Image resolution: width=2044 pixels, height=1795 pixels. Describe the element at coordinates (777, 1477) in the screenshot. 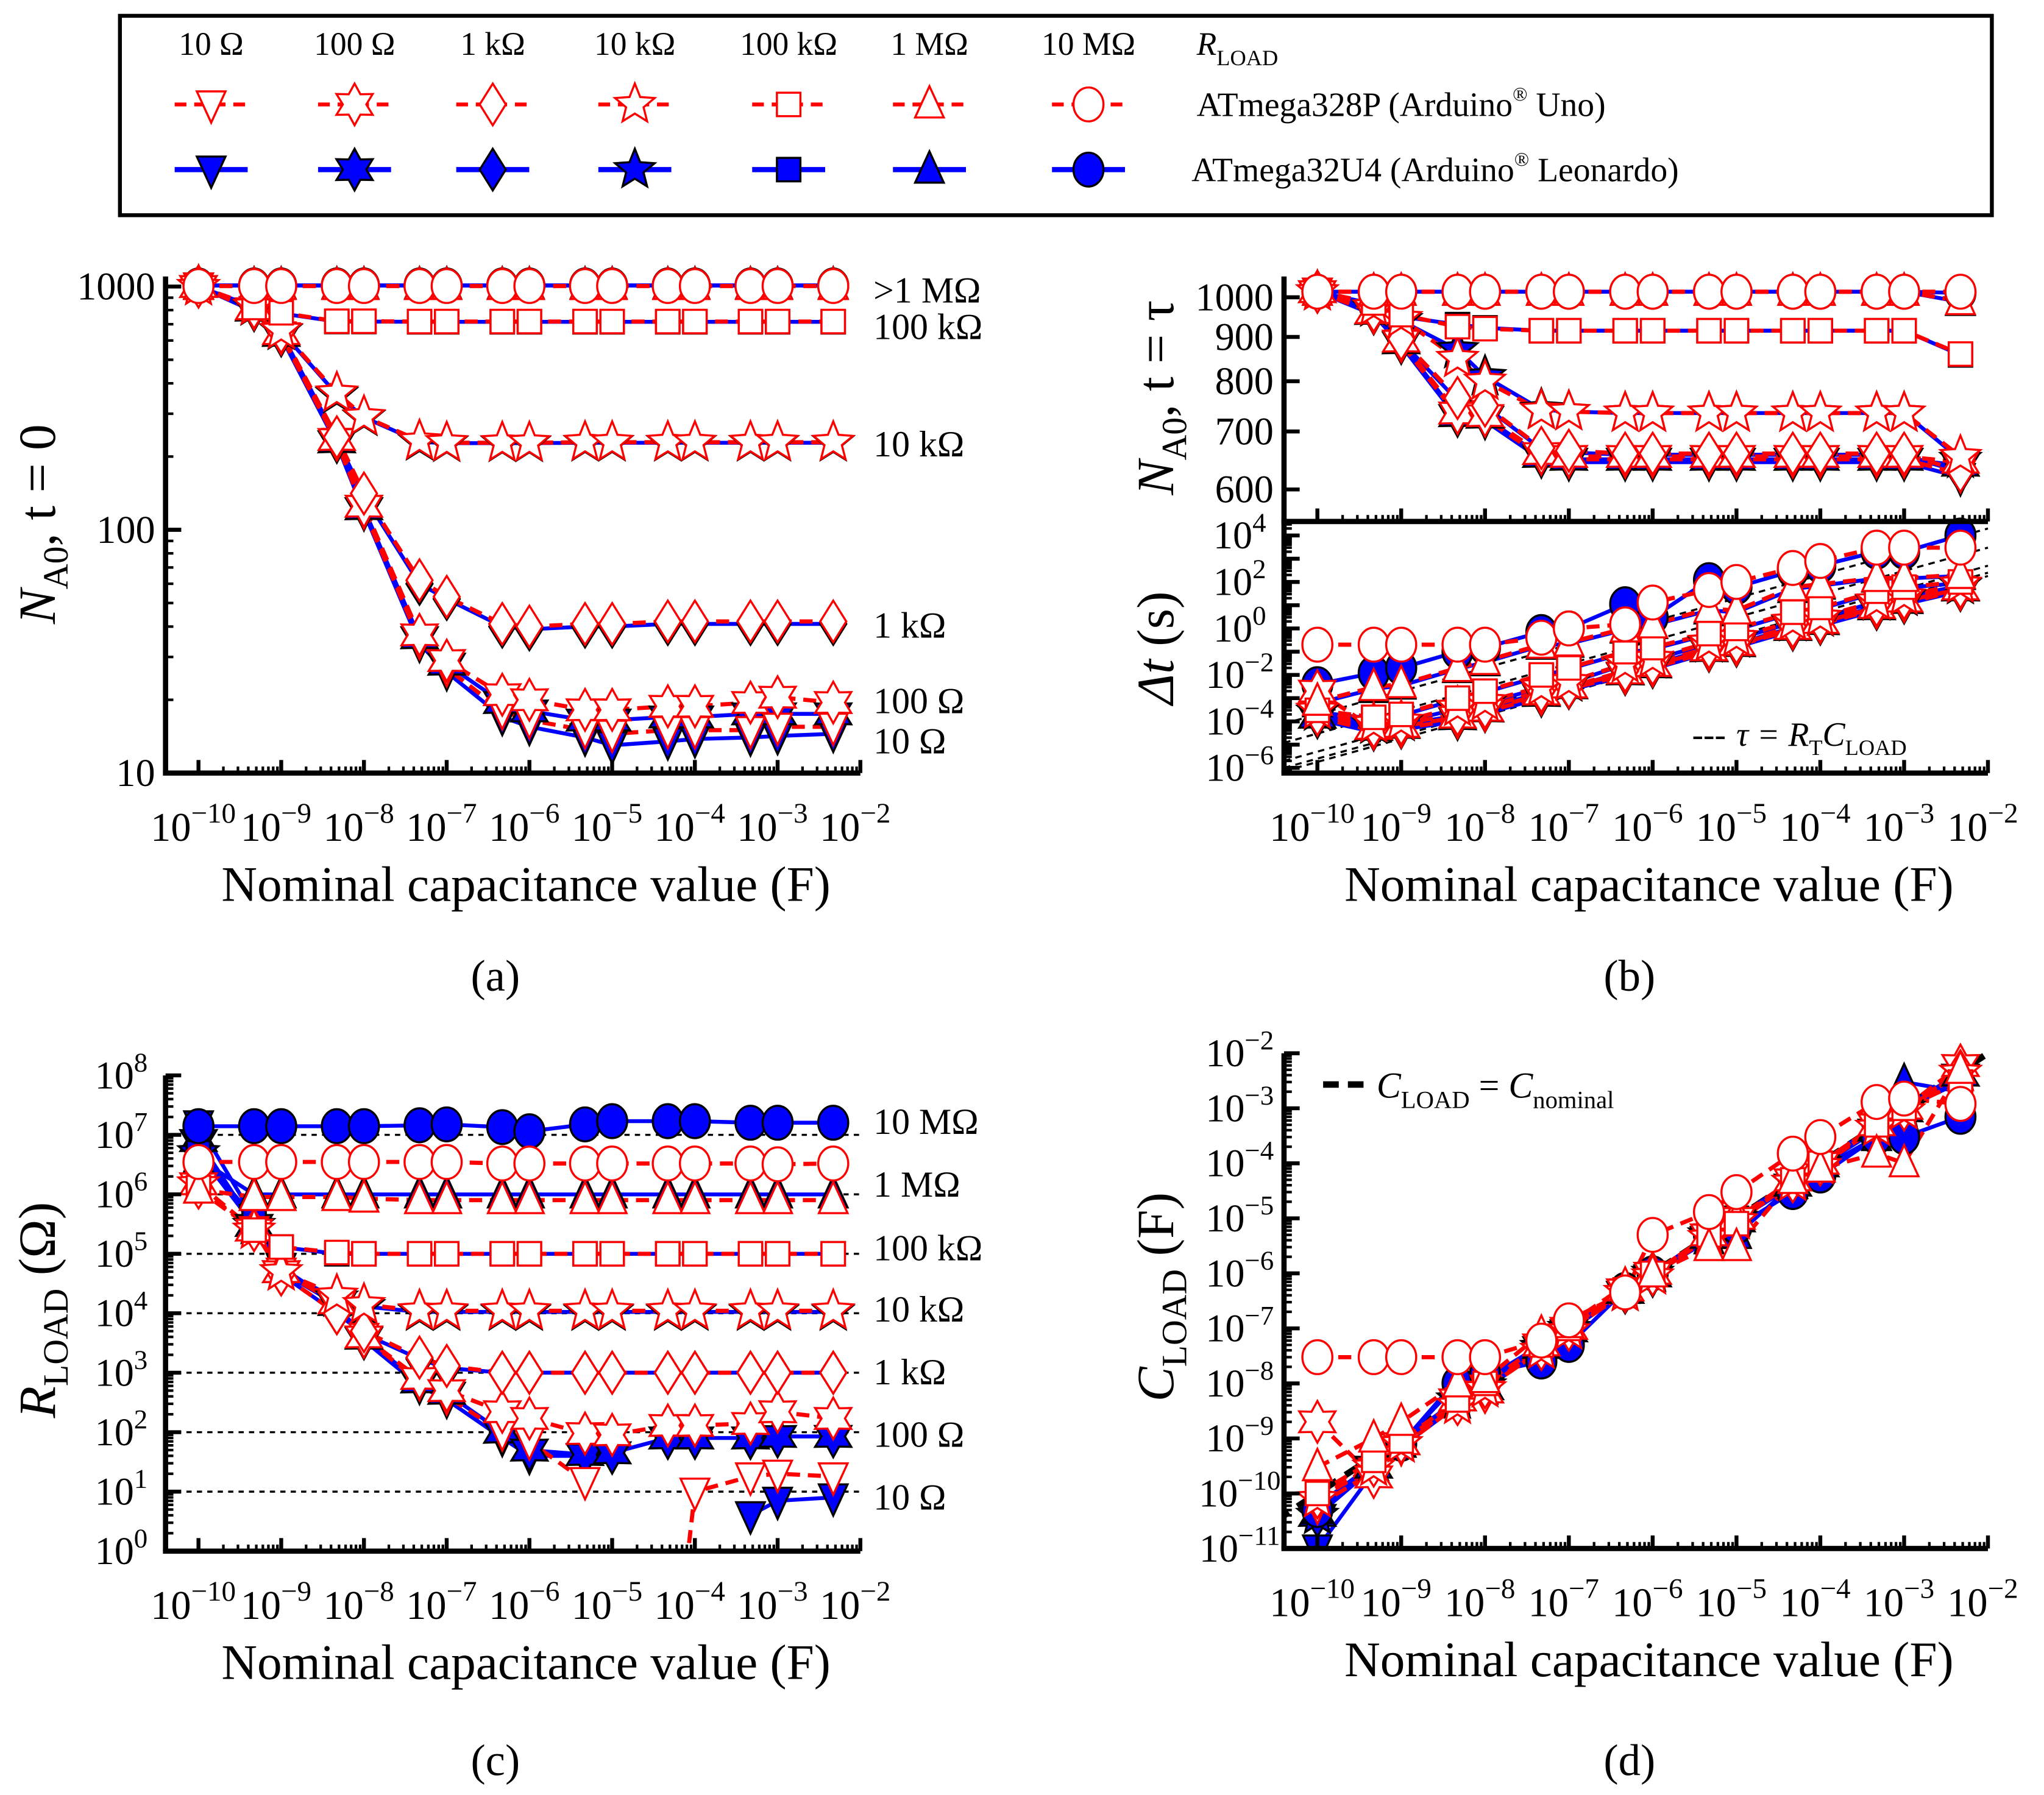

I see `data-point-triangle-down-icon` at that location.